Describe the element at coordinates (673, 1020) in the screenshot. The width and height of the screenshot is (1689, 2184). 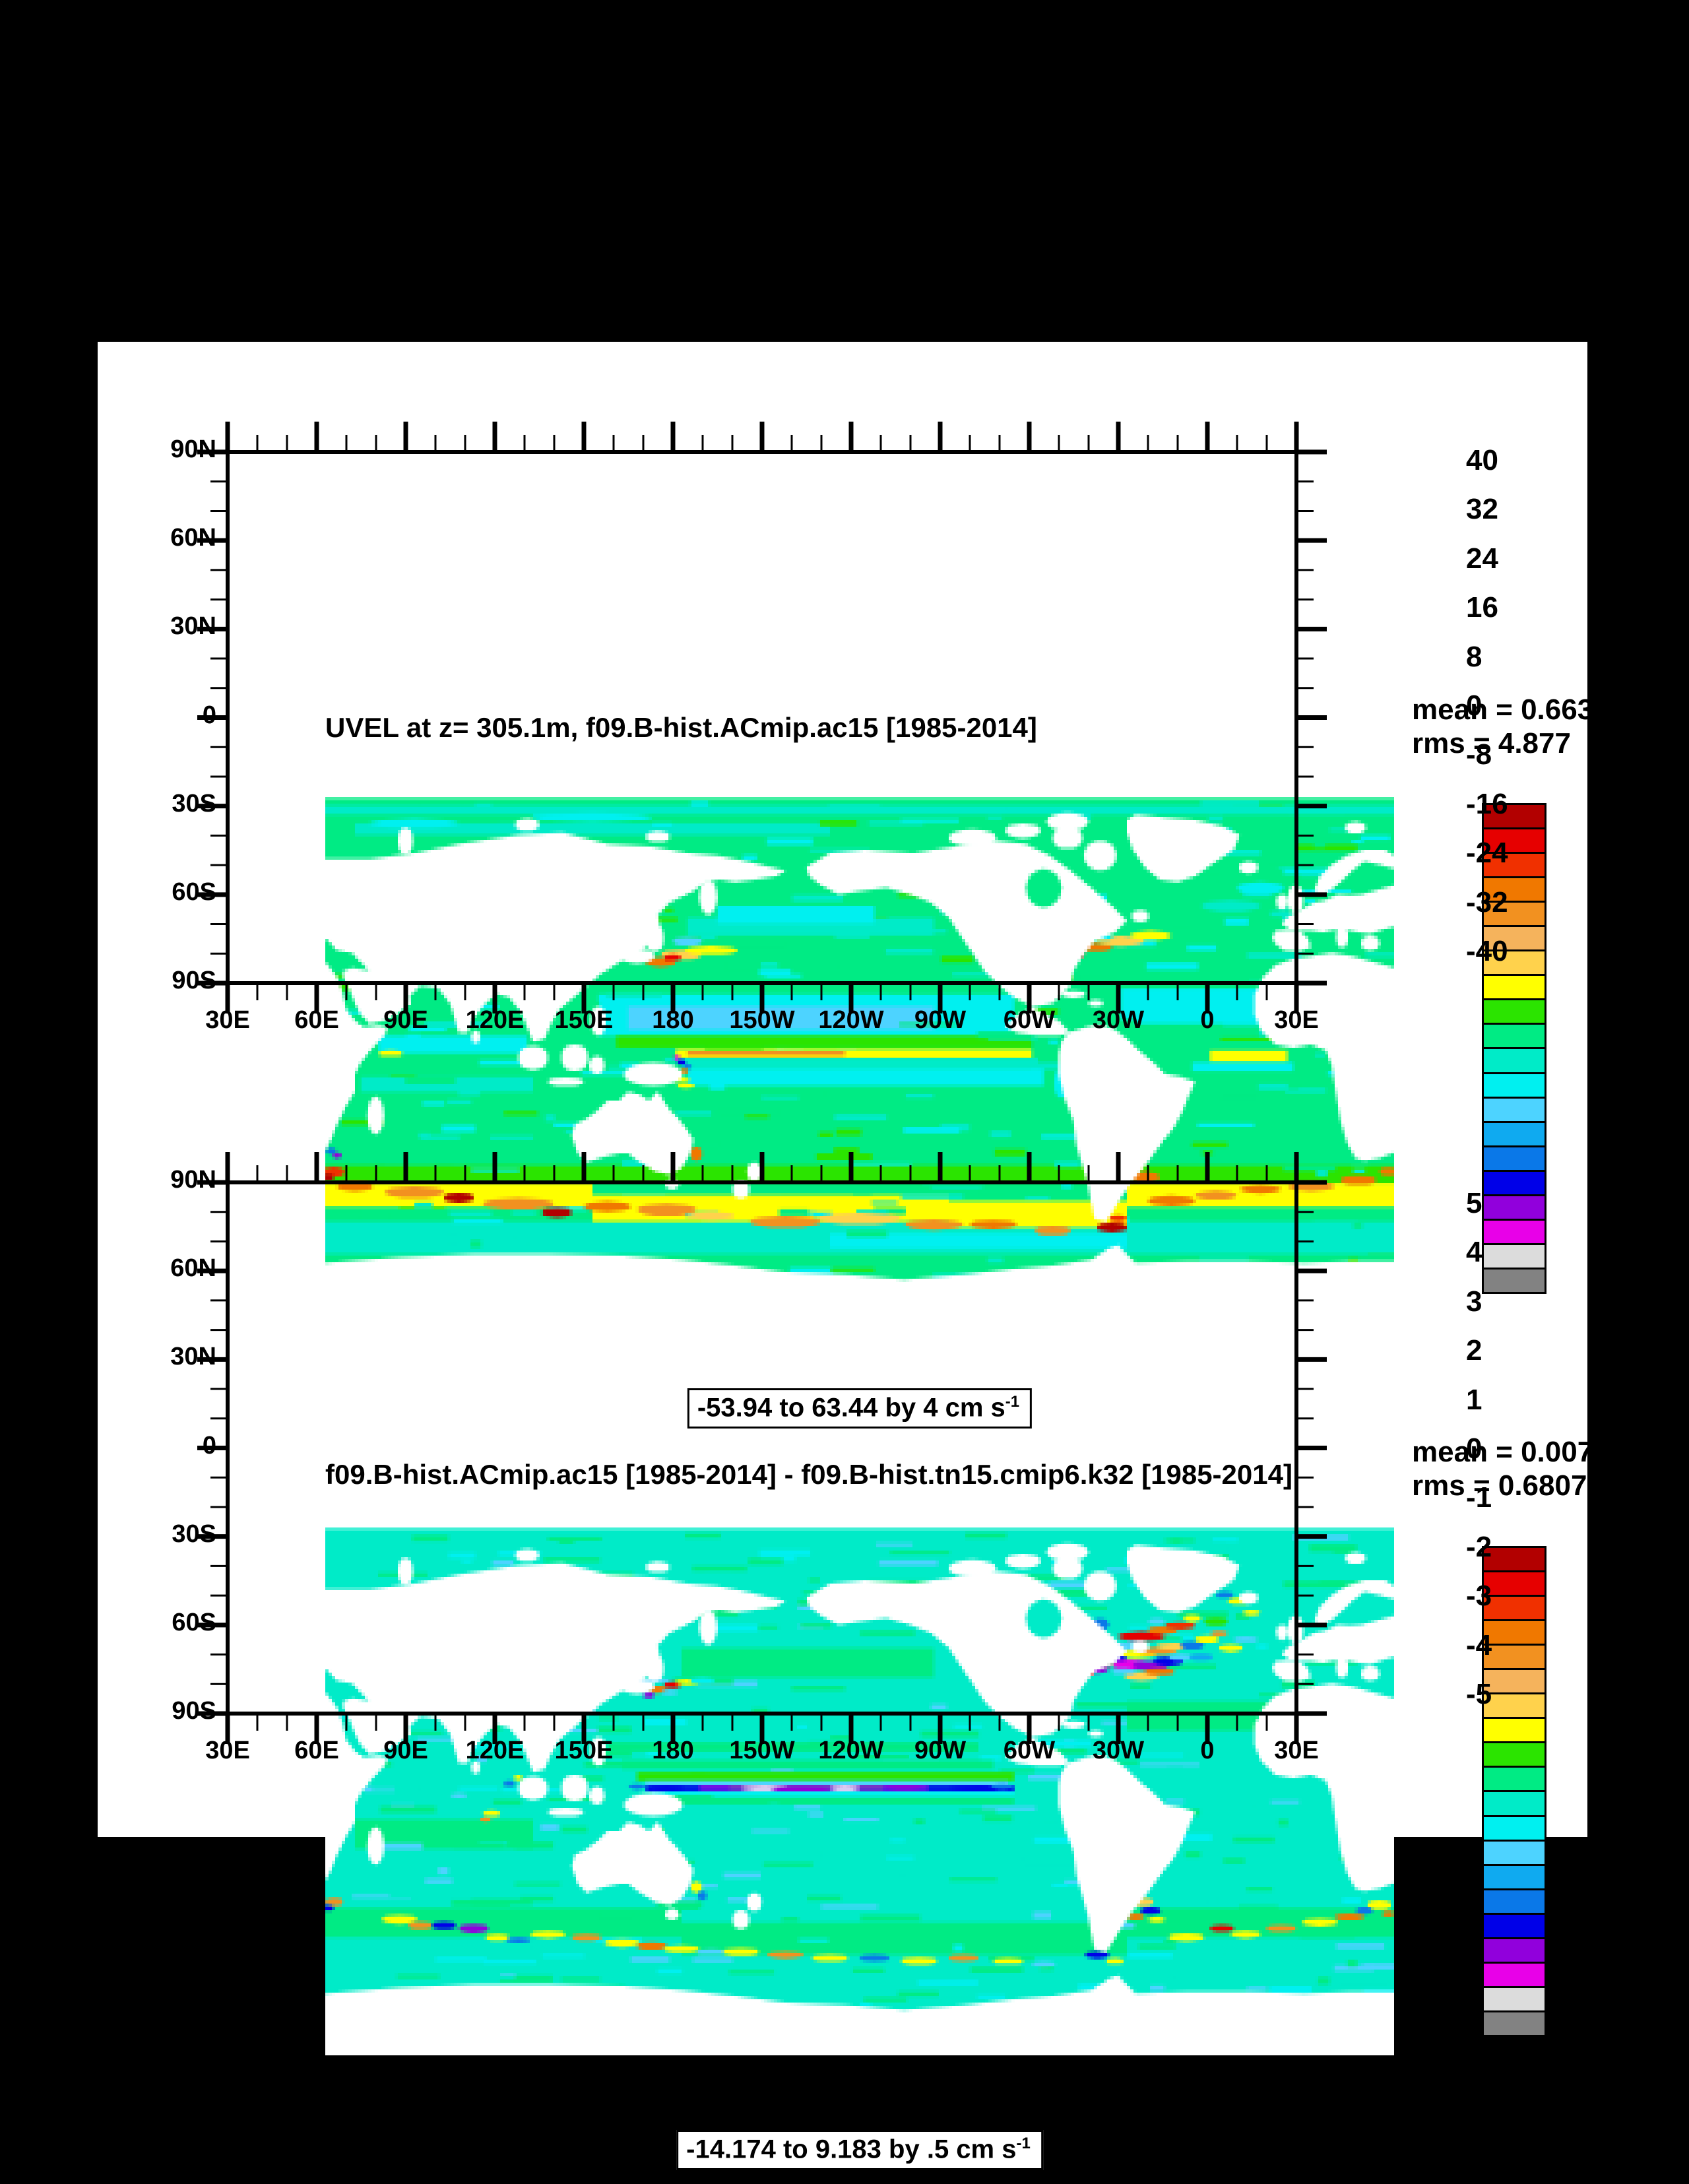
I see `map1-lon-tick-label: 180` at that location.